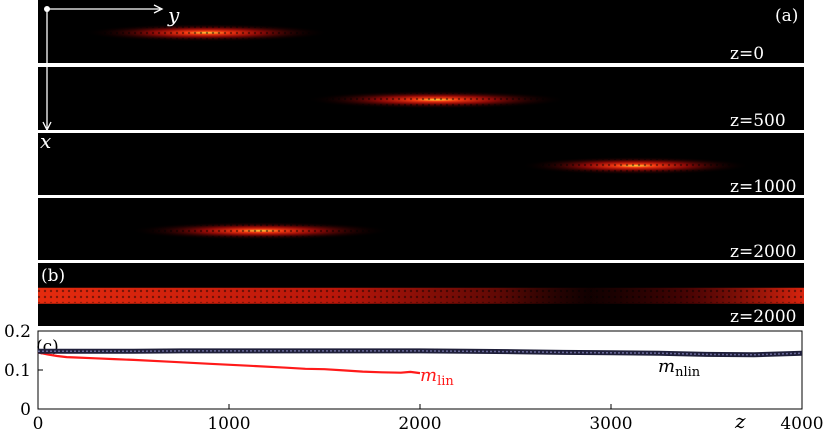 This screenshot has height=433, width=830. Describe the element at coordinates (38, 423) in the screenshot. I see `x-tick-label: 0` at that location.